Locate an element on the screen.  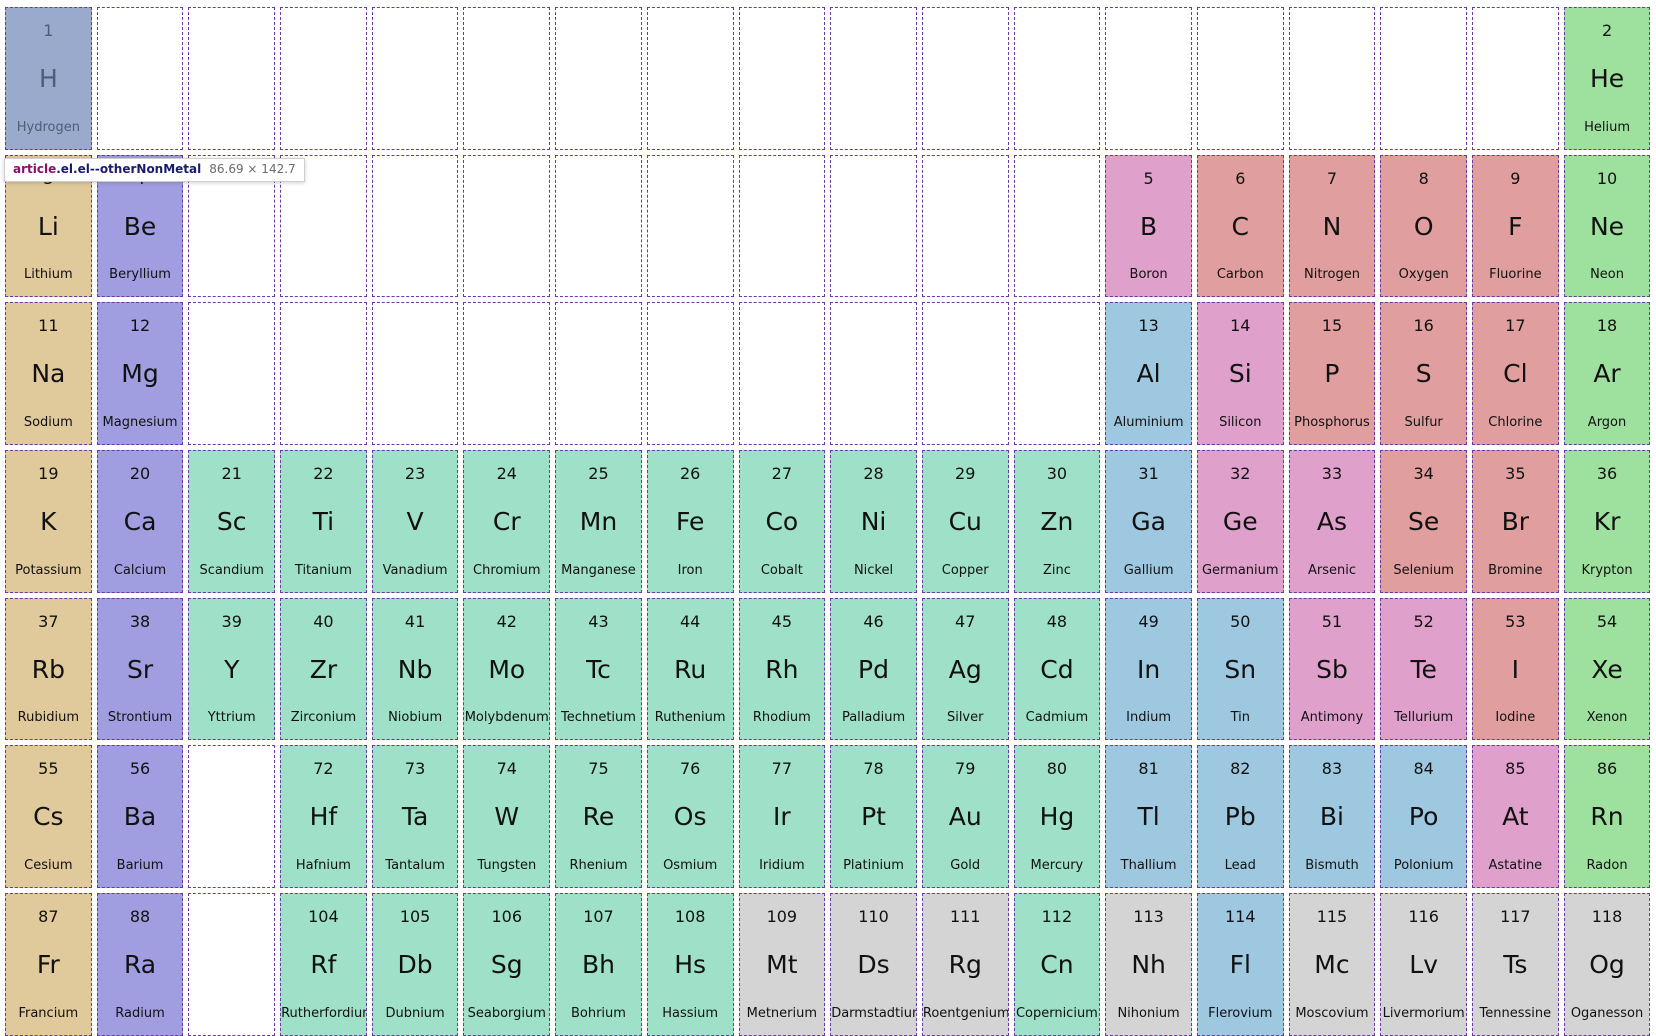
element-tile-calcium: 20 Ca Calcium is located at coordinates (140, 521).